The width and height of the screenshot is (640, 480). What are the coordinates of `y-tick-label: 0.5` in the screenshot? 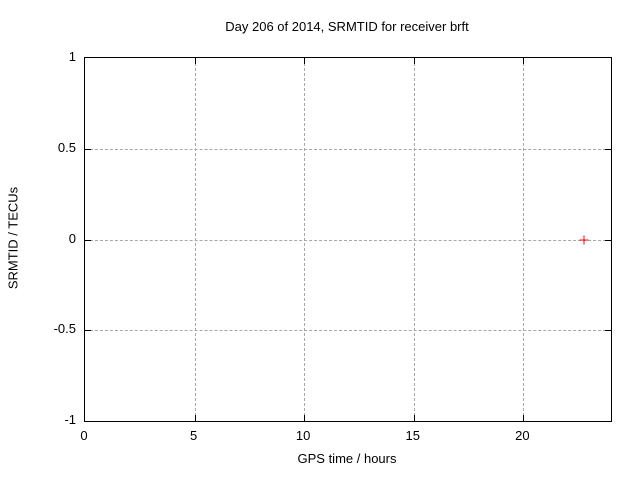 It's located at (66, 147).